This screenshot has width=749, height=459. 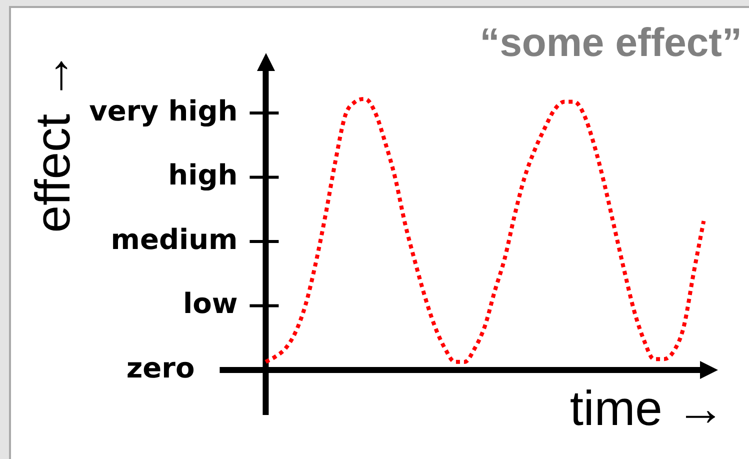 I want to click on text: zero, so click(x=160, y=367).